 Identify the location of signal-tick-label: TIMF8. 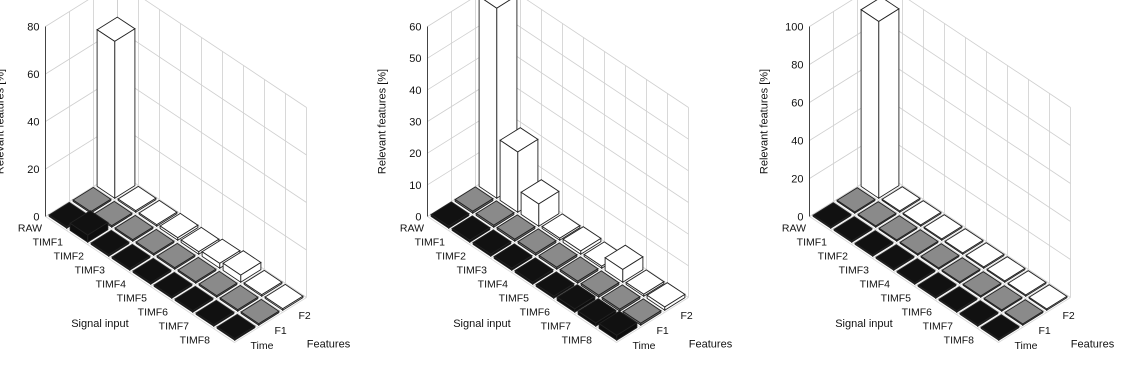
(195, 341).